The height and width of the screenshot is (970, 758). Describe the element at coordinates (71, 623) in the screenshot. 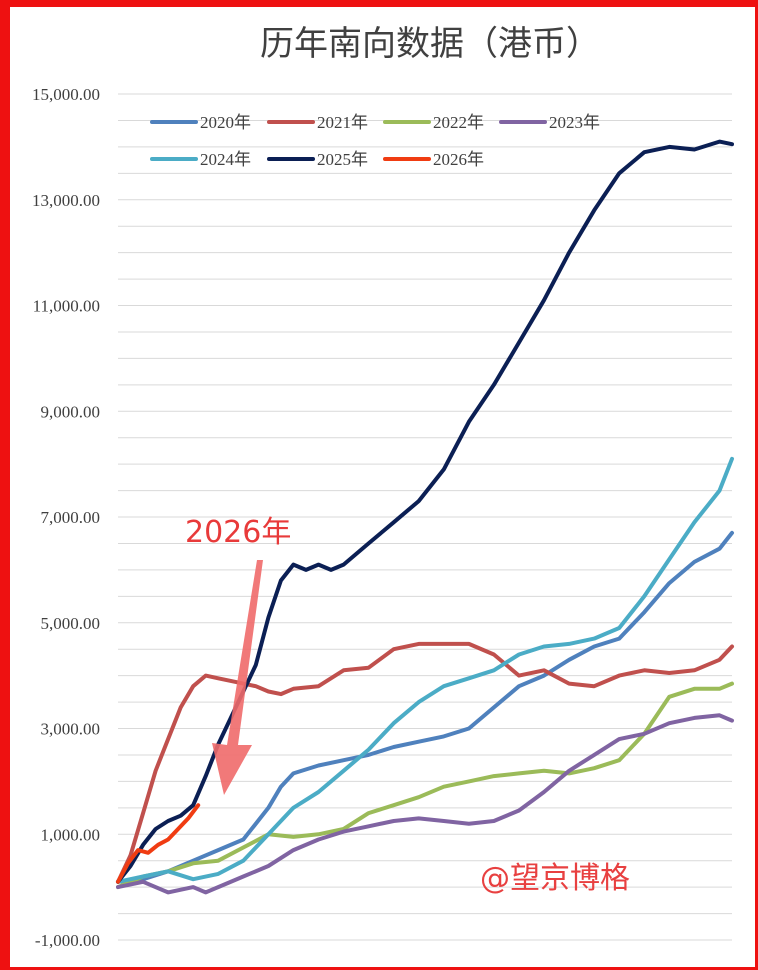

I see `y-tick-label: 5,000.00` at that location.